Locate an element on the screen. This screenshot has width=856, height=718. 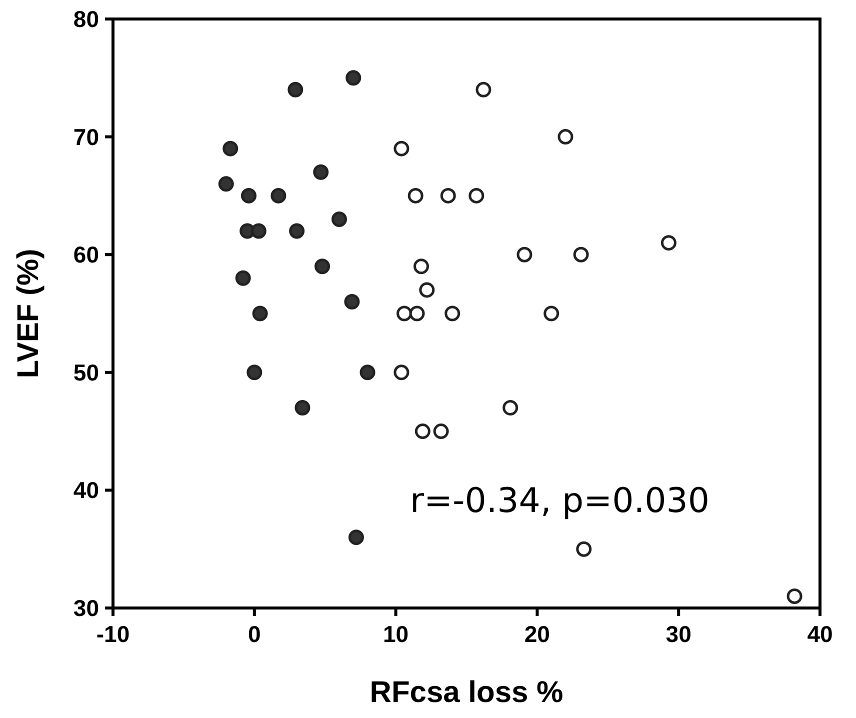
x-tick-label: 30 is located at coordinates (679, 634).